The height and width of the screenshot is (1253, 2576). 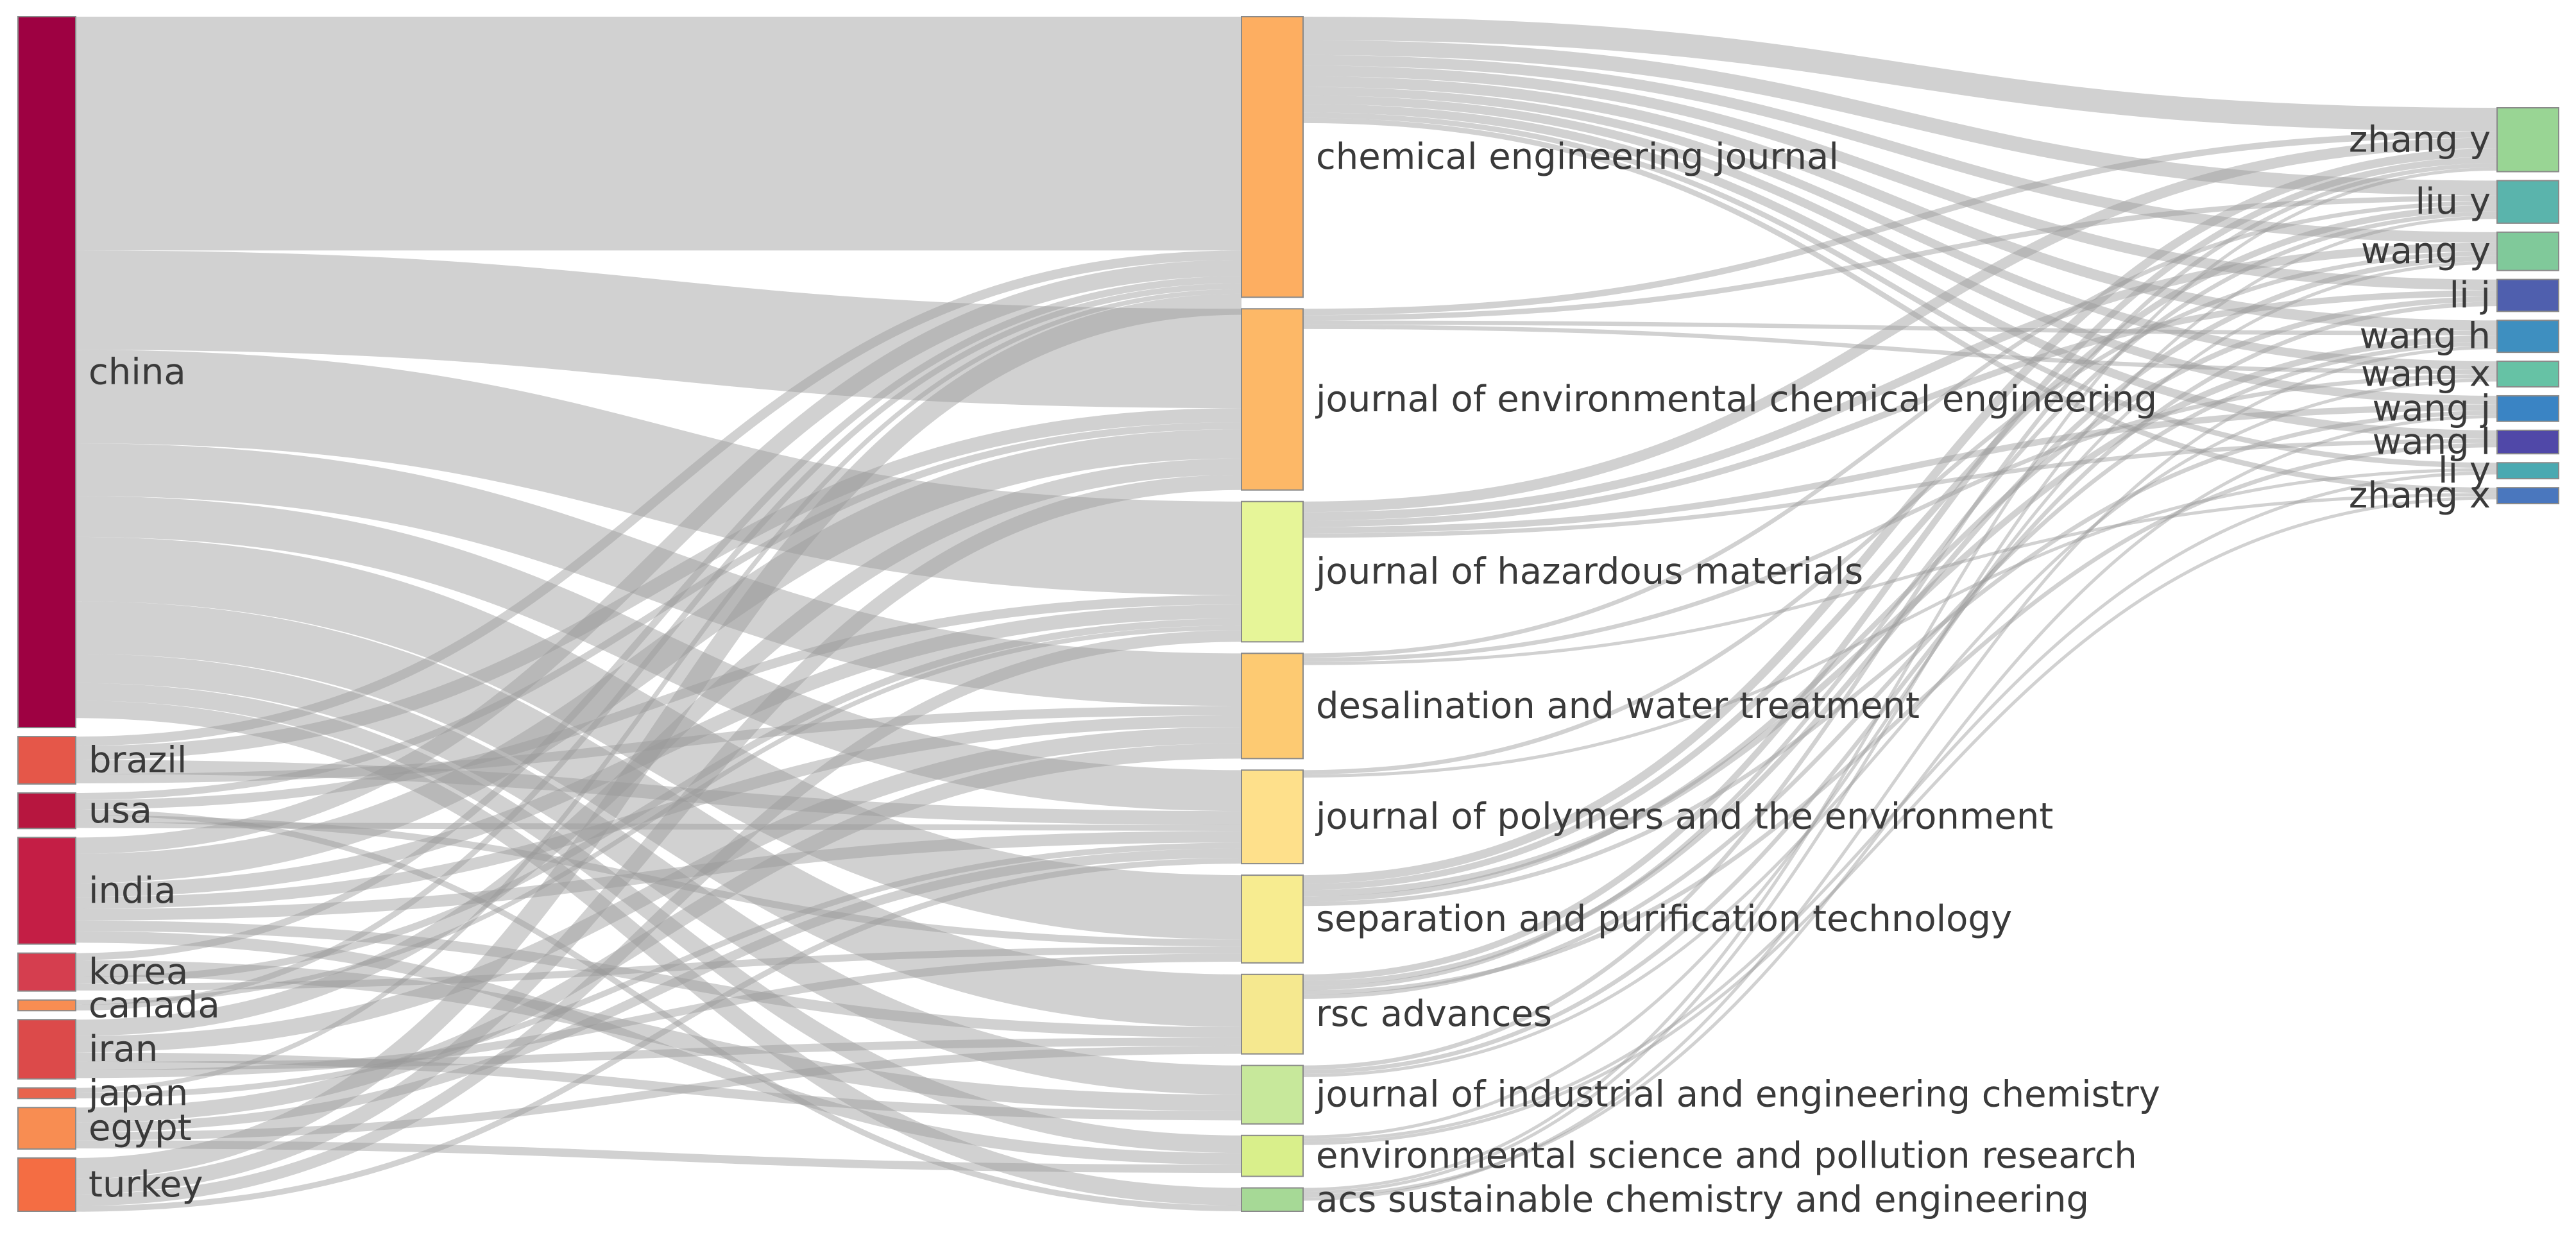 I want to click on link-cej-liy, so click(x=1900, y=290).